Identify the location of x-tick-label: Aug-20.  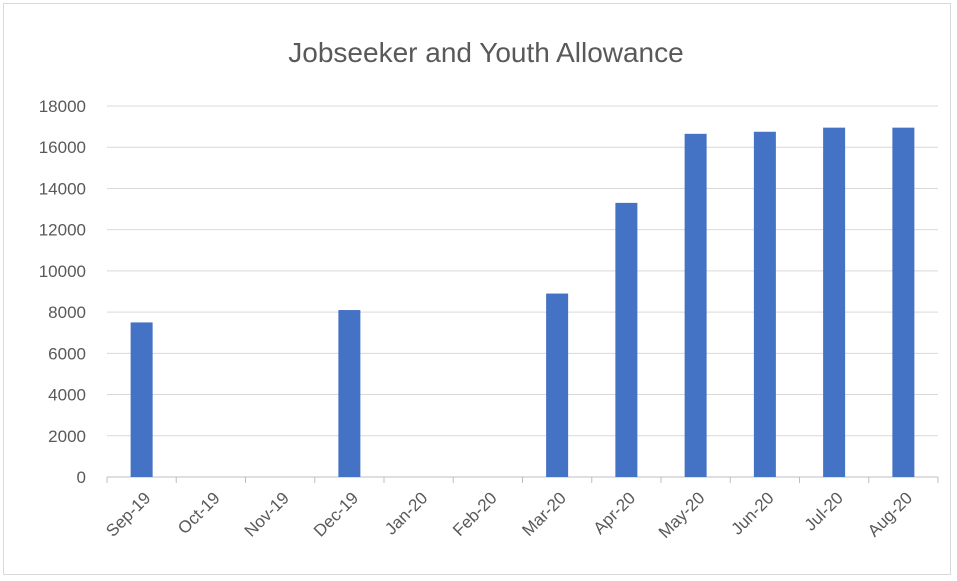
(890, 514).